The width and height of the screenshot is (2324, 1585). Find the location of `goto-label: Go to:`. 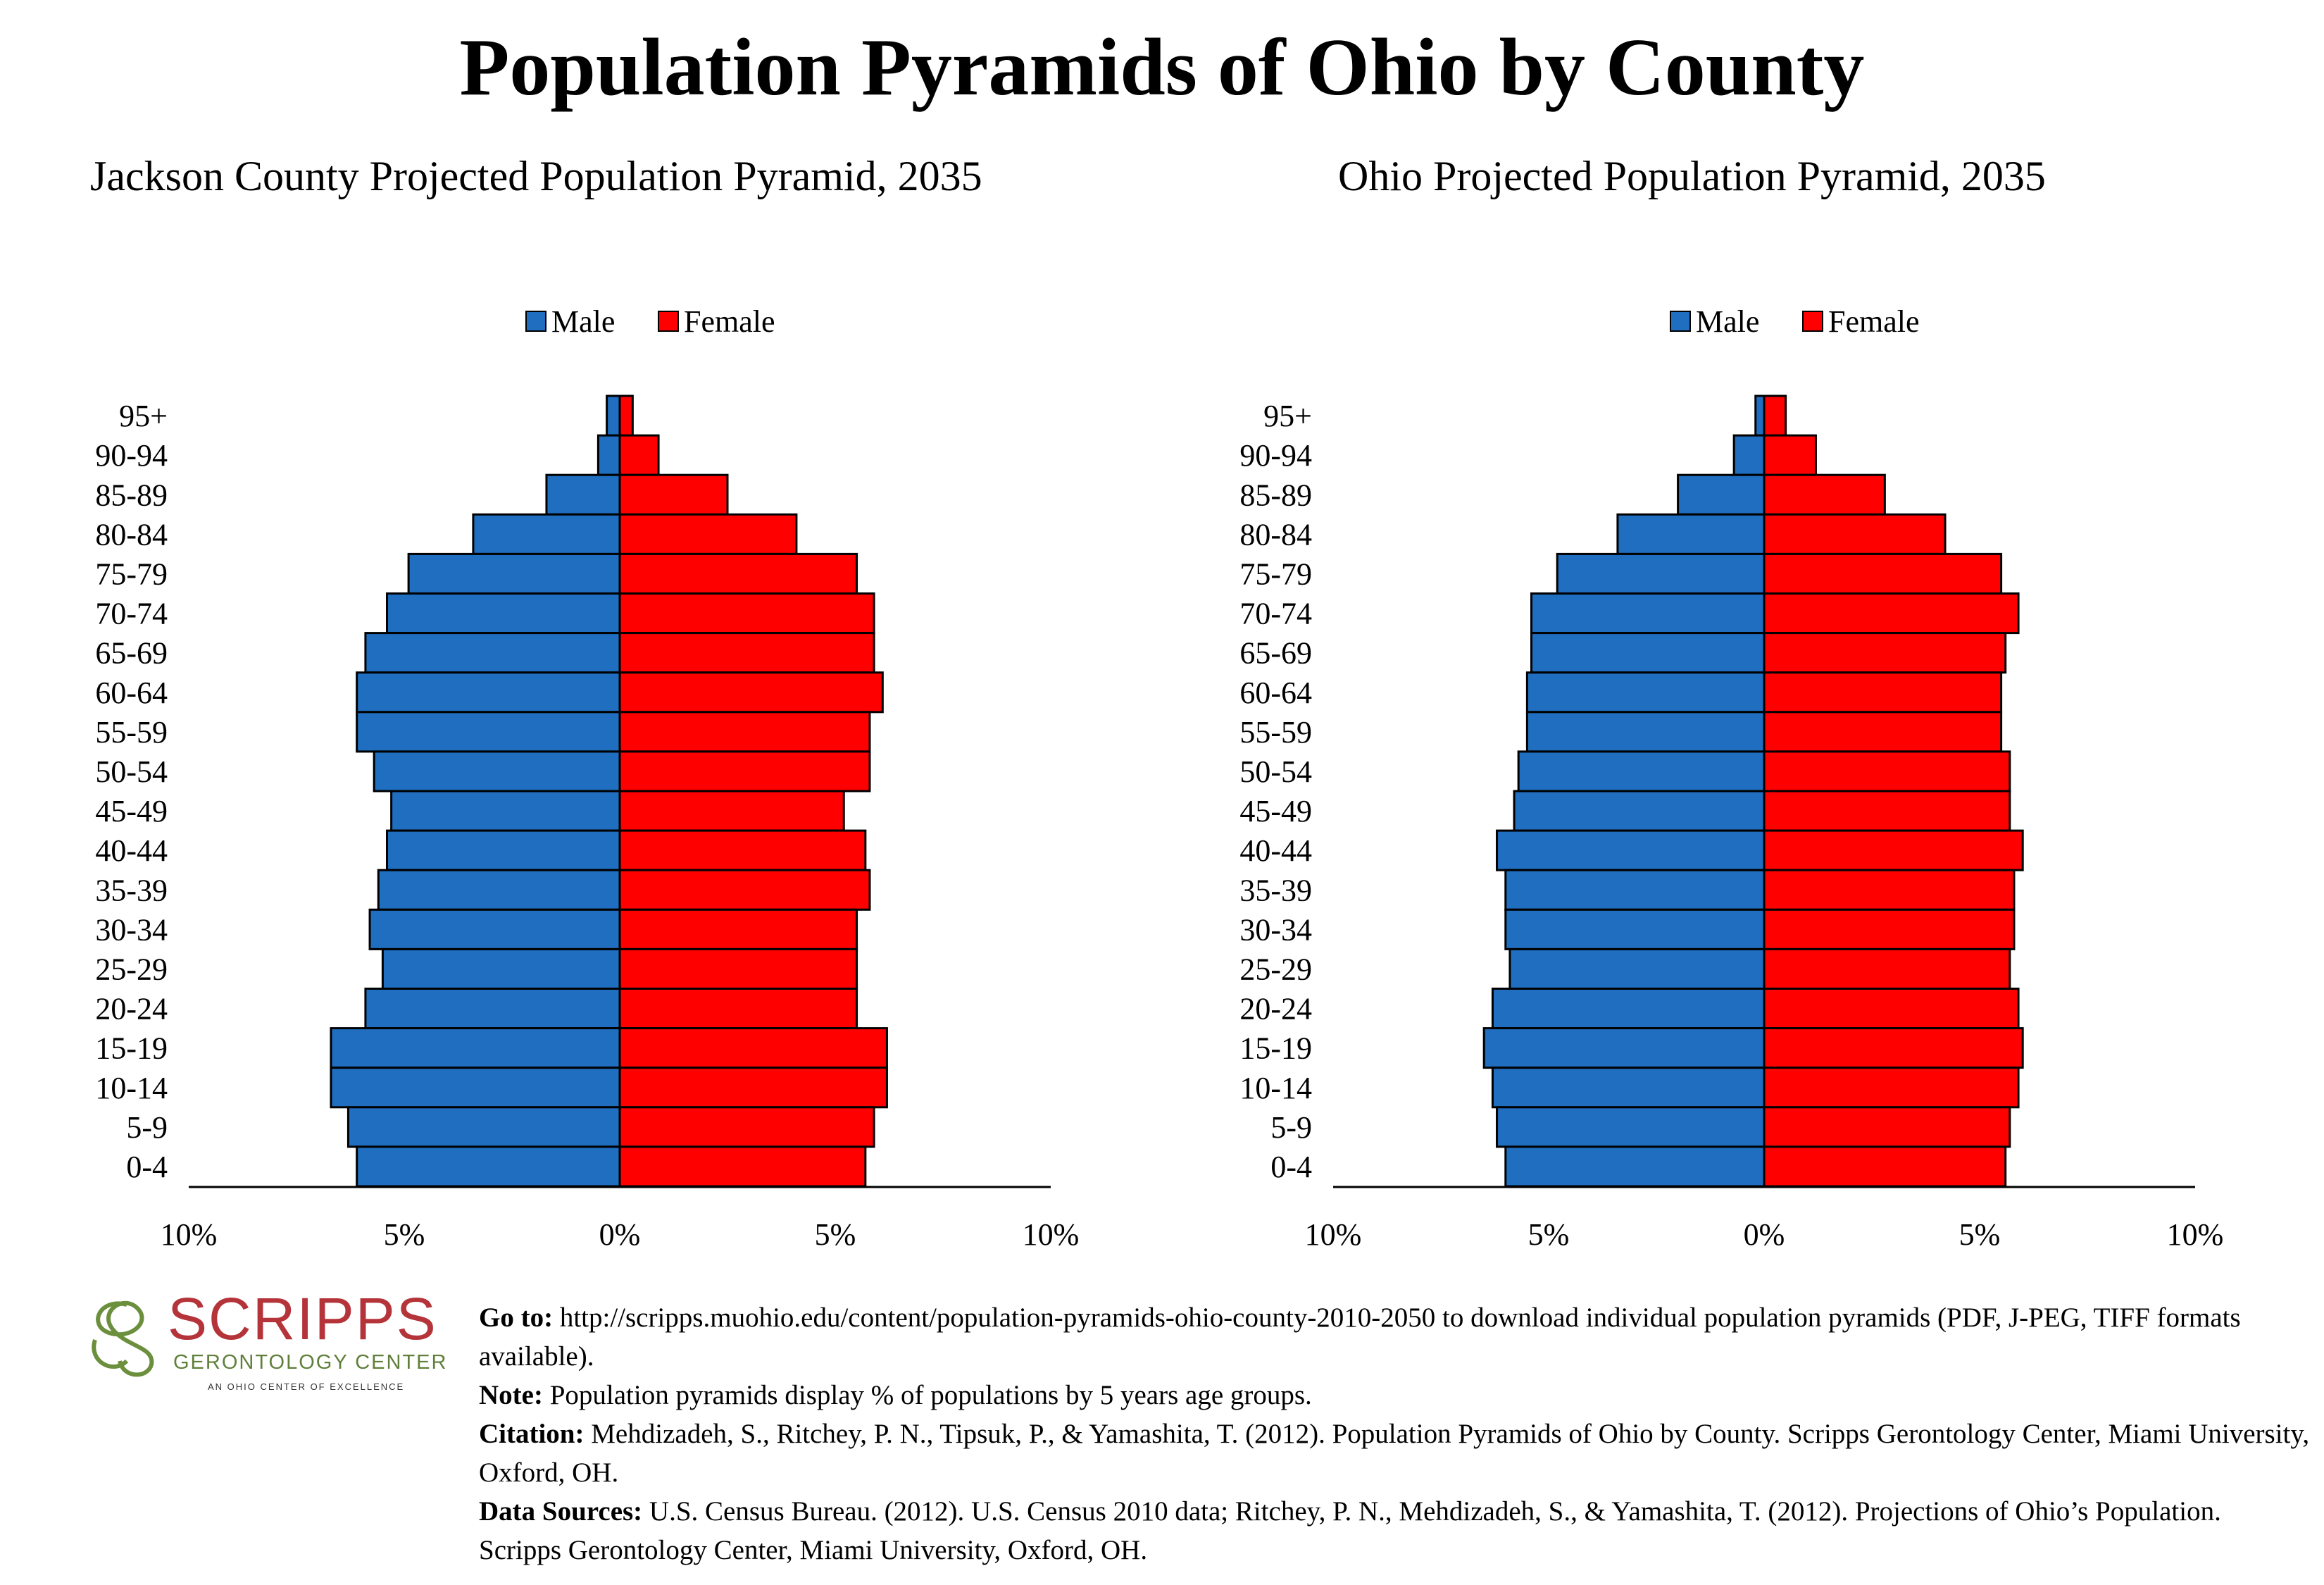

goto-label: Go to: is located at coordinates (516, 1318).